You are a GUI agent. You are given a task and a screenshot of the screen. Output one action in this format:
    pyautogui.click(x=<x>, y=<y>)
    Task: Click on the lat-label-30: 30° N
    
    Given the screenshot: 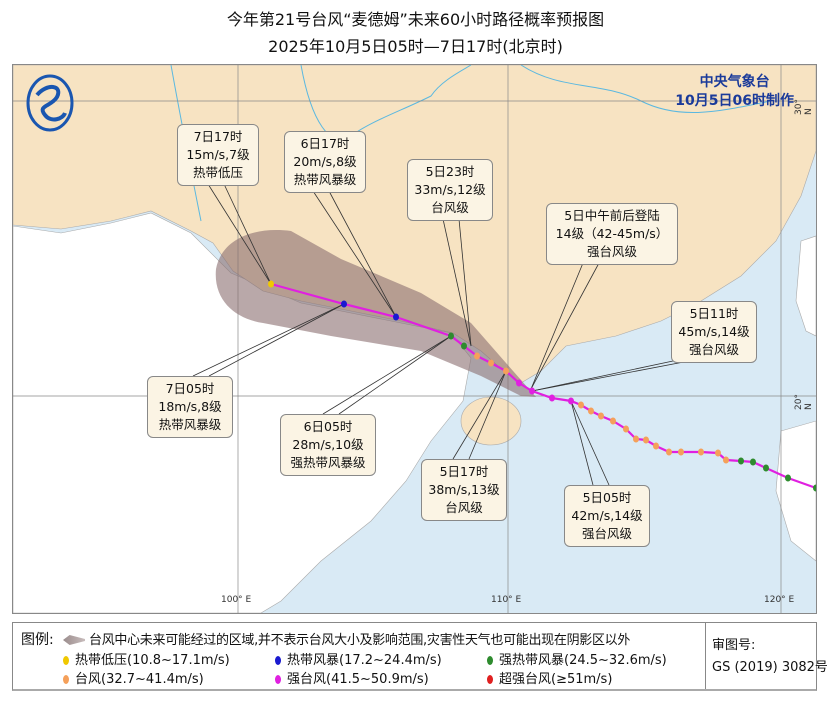 What is the action you would take?
    pyautogui.click(x=804, y=107)
    